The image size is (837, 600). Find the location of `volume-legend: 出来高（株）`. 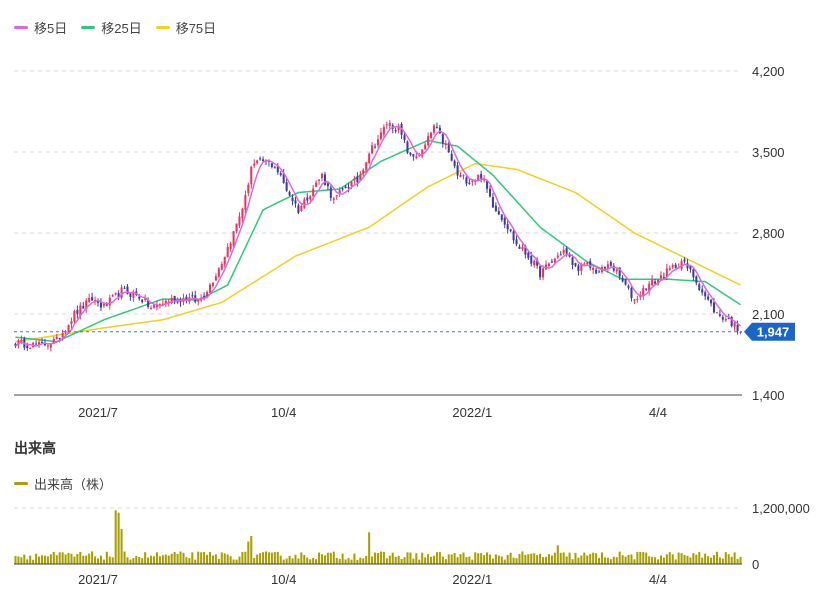

volume-legend: 出来高（株） is located at coordinates (63, 483).